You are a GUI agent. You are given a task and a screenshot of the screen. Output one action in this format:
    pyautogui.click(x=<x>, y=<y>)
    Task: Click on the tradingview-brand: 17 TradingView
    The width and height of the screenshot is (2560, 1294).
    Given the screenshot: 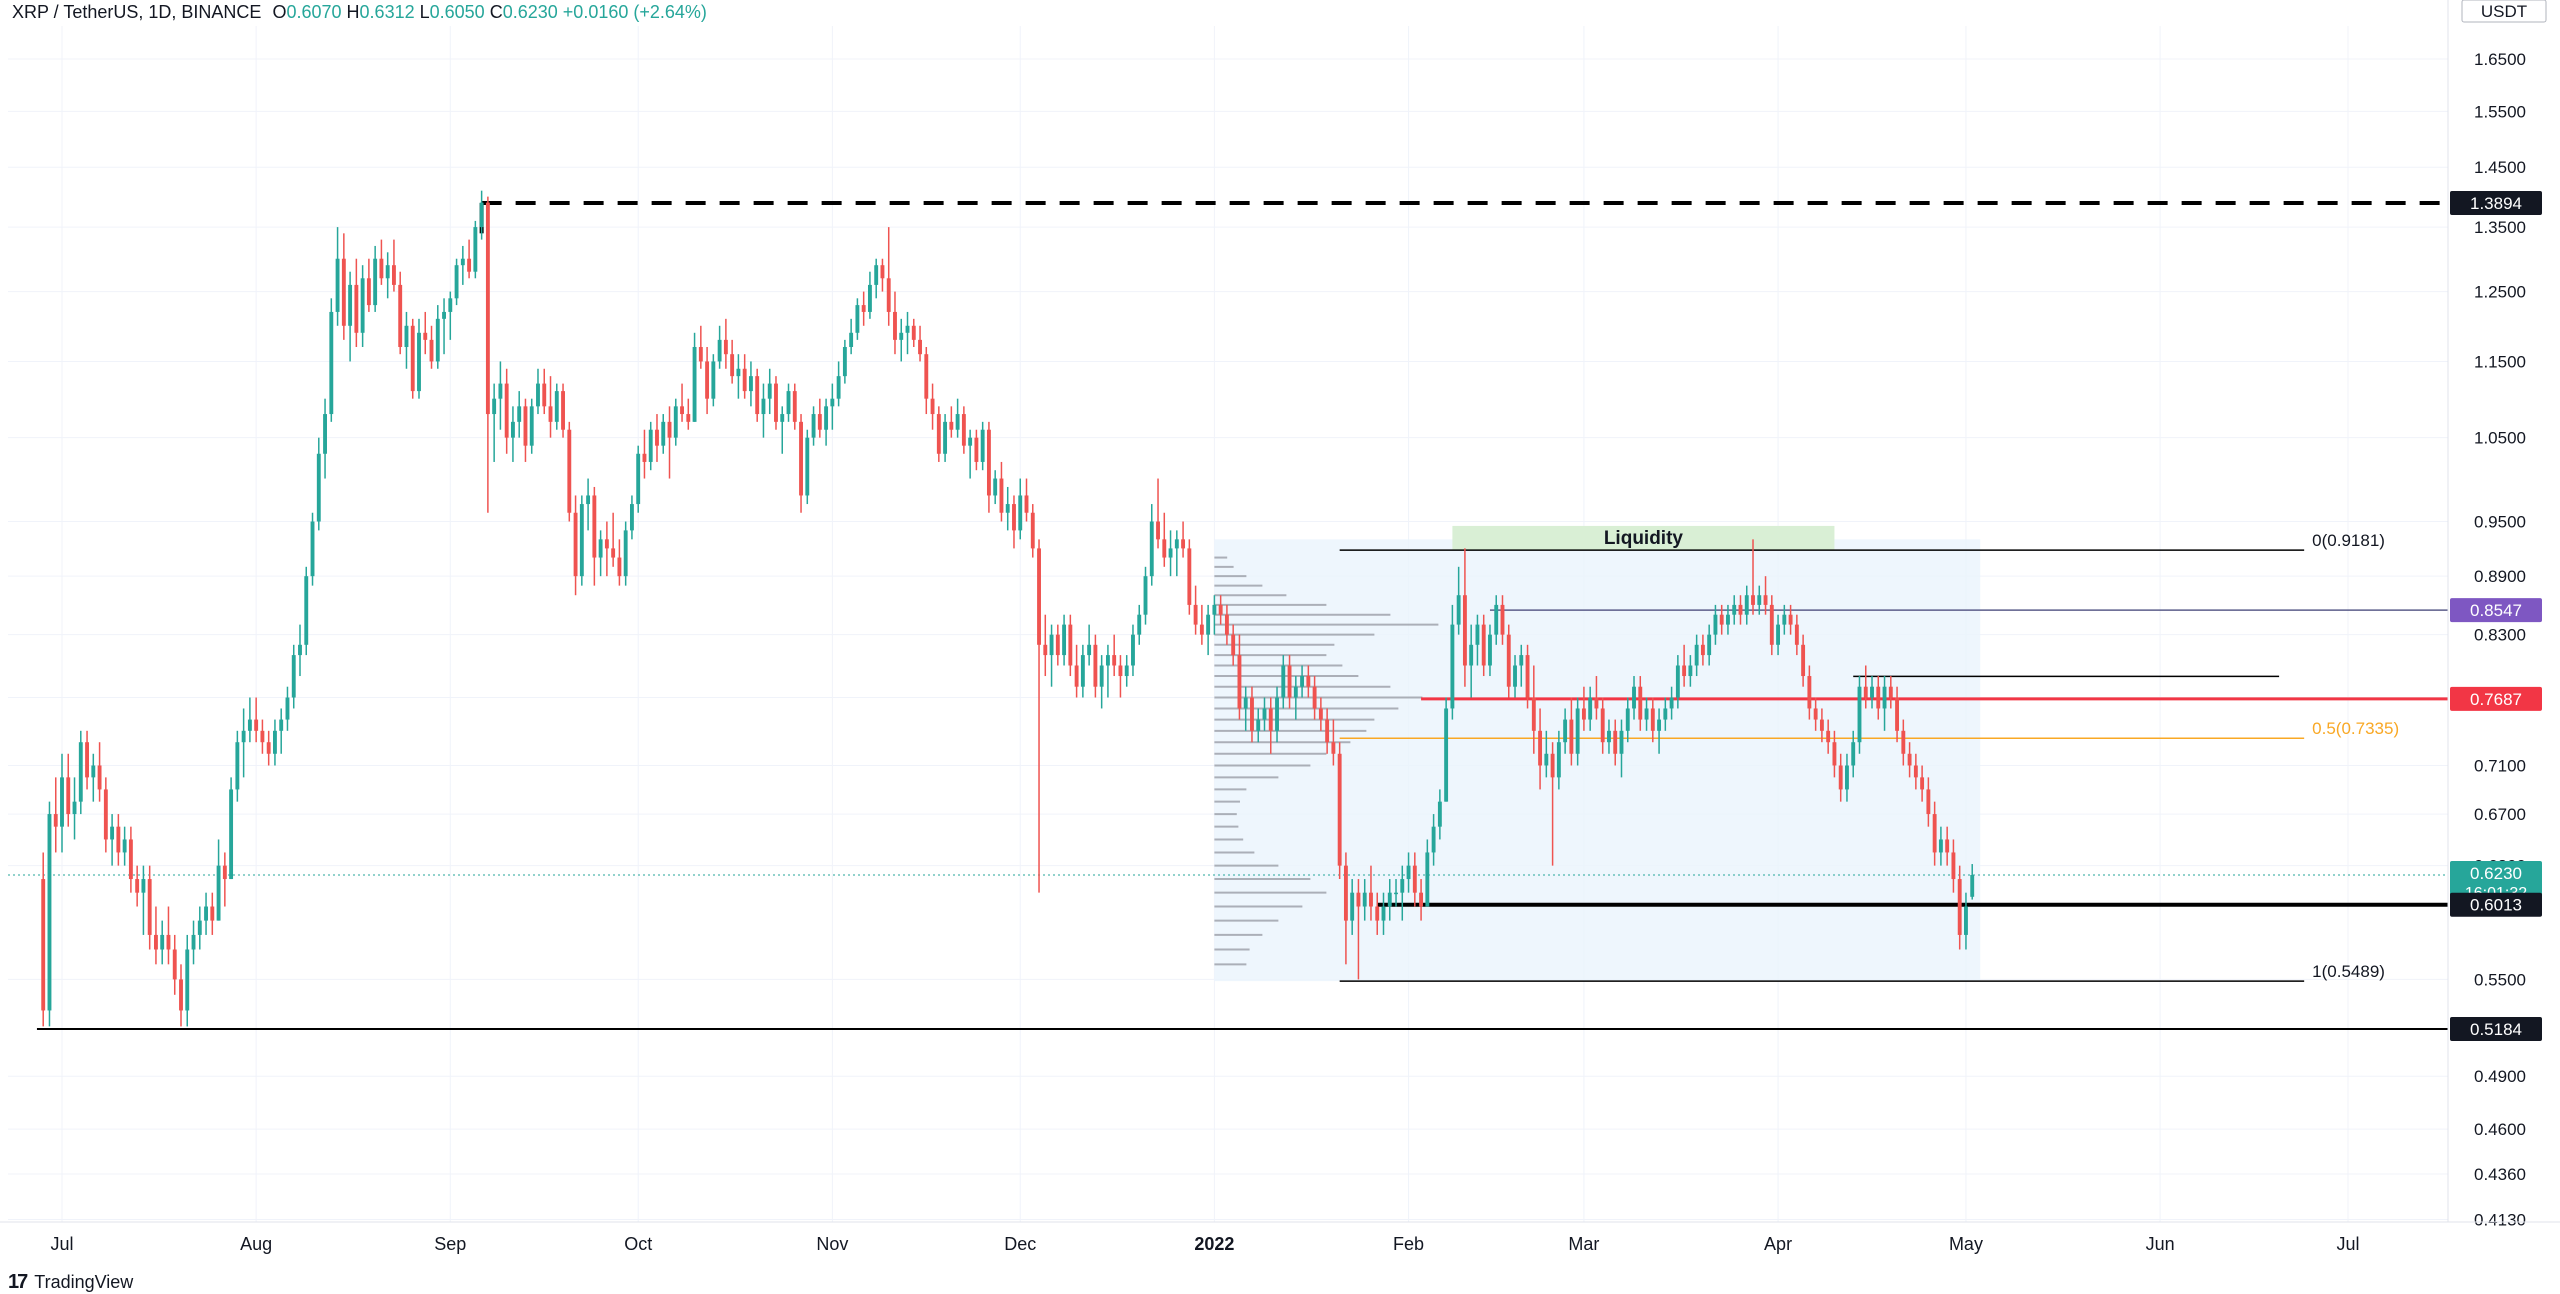 What is the action you would take?
    pyautogui.click(x=70, y=1282)
    